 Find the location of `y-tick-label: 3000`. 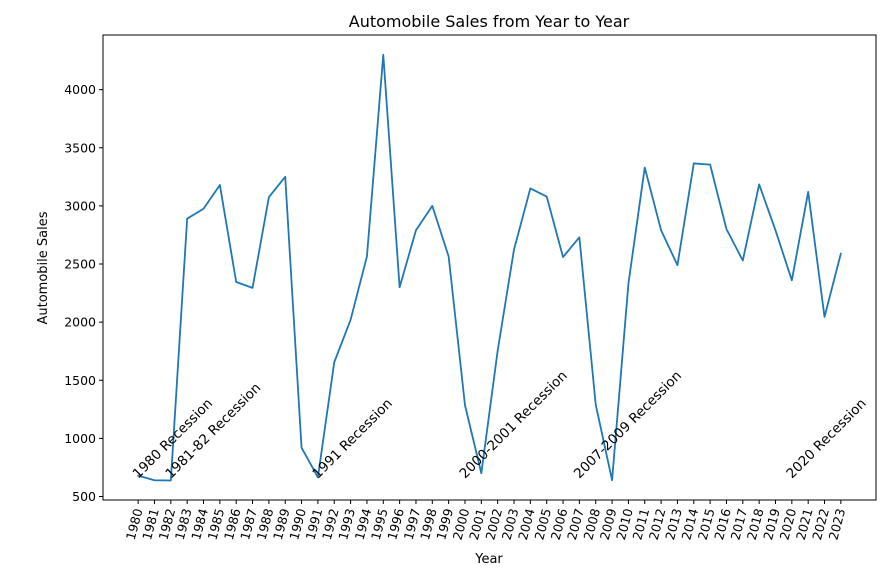

y-tick-label: 3000 is located at coordinates (80, 205).